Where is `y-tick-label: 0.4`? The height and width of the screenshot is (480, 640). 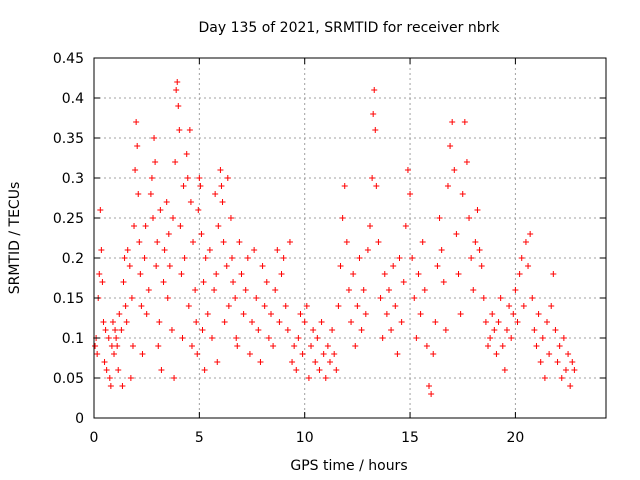 y-tick-label: 0.4 is located at coordinates (73, 99).